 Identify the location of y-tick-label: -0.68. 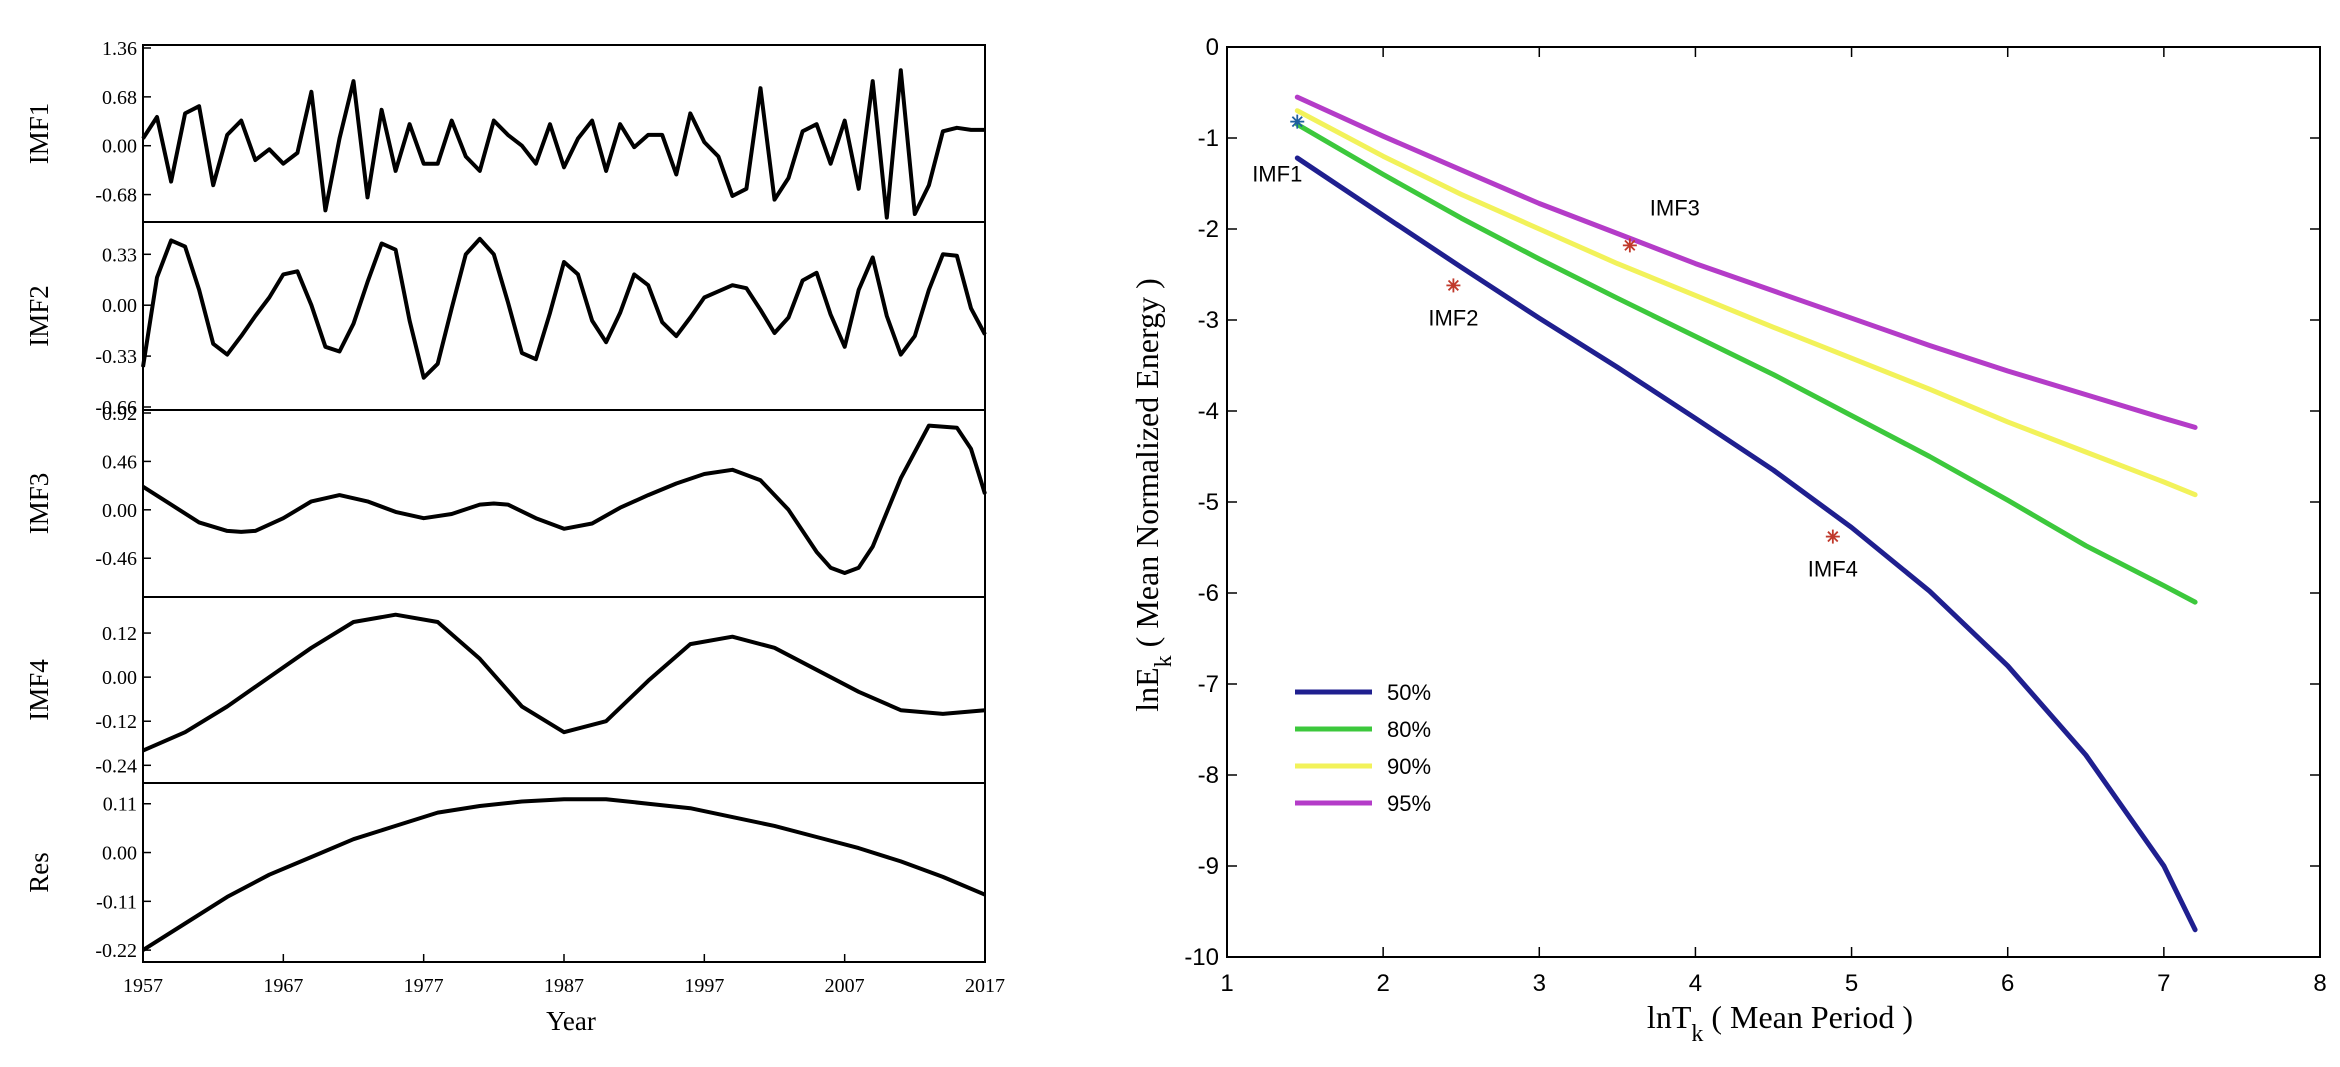
(116, 196).